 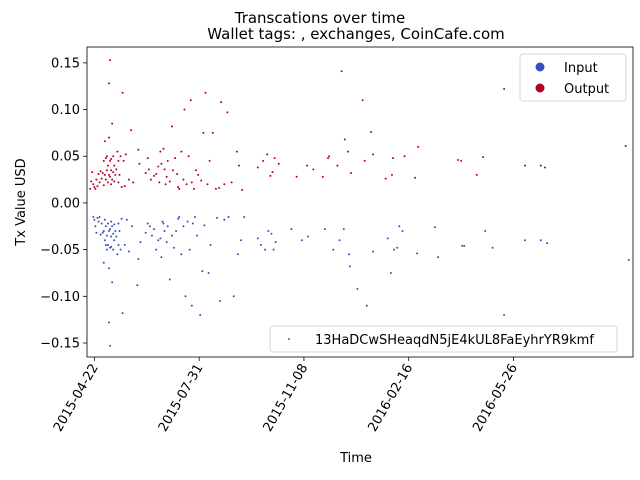 I want to click on y-tick-label: −0.10, so click(x=60, y=297).